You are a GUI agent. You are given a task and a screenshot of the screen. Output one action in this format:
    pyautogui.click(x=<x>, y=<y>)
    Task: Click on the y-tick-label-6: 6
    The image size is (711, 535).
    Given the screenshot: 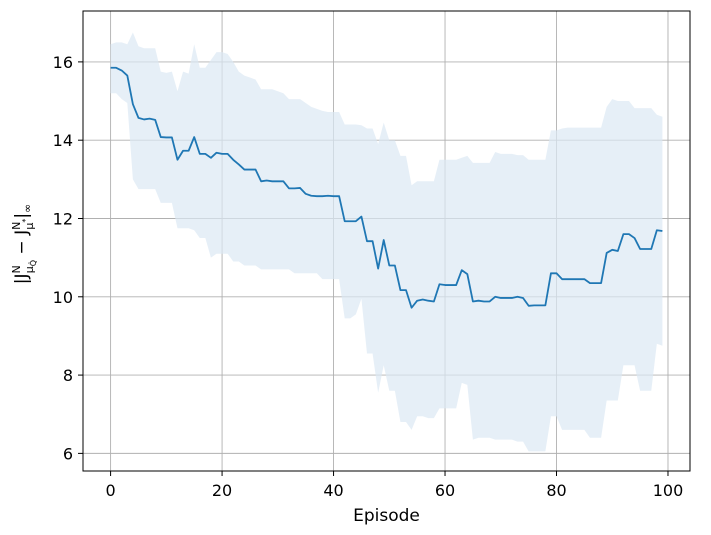 What is the action you would take?
    pyautogui.click(x=68, y=453)
    